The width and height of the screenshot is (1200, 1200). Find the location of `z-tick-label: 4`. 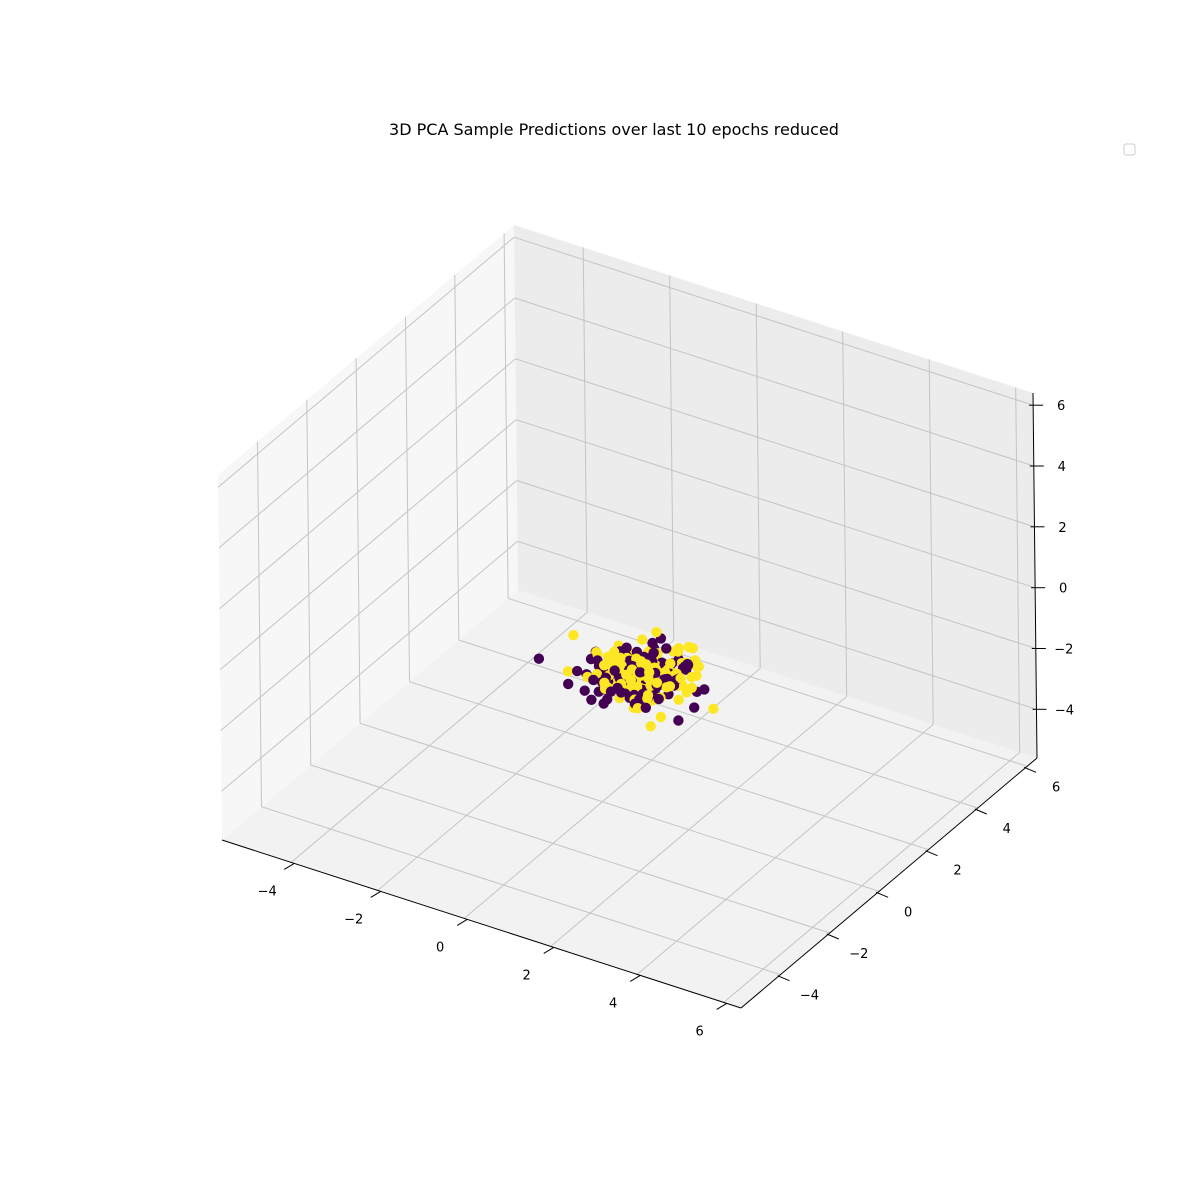

z-tick-label: 4 is located at coordinates (1062, 467).